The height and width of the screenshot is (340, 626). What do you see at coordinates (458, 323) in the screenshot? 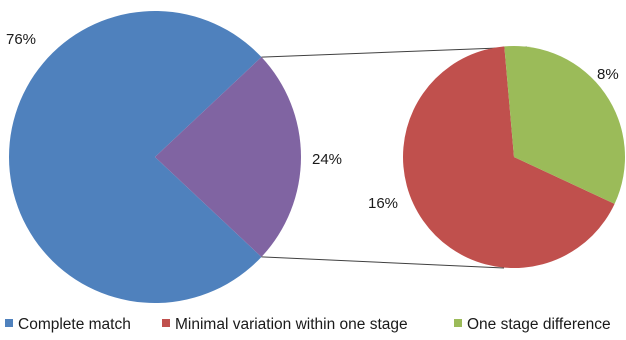
I see `legend-swatch-one-stage-difference` at bounding box center [458, 323].